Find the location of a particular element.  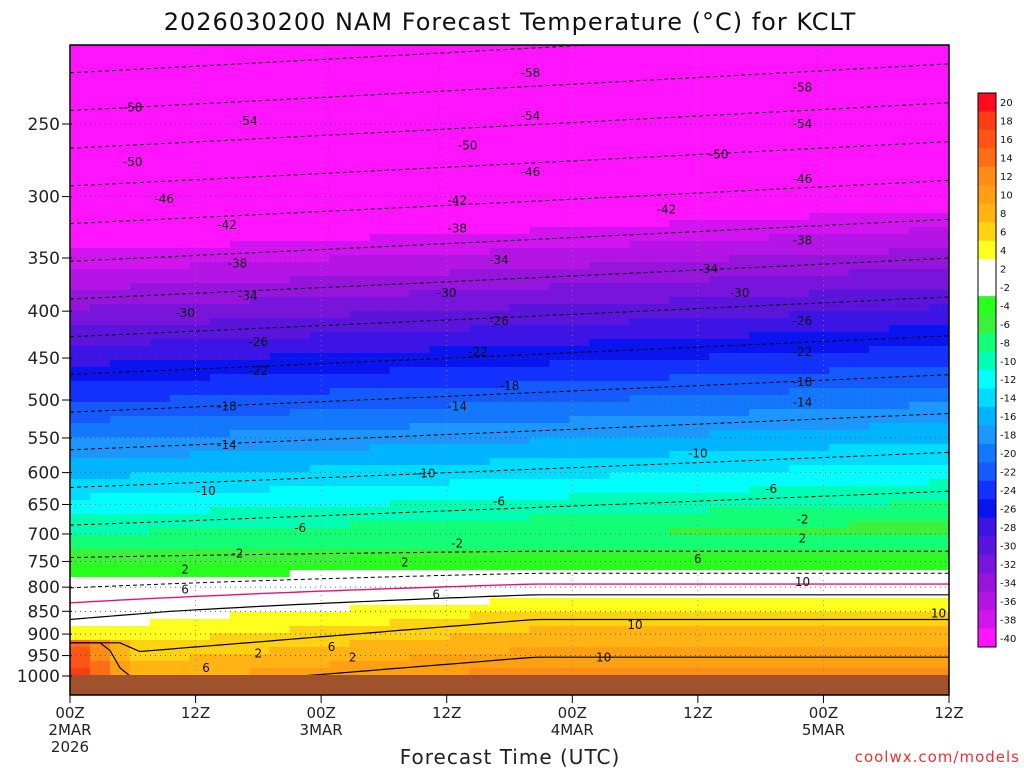

isotherm-label: -10 is located at coordinates (698, 454).